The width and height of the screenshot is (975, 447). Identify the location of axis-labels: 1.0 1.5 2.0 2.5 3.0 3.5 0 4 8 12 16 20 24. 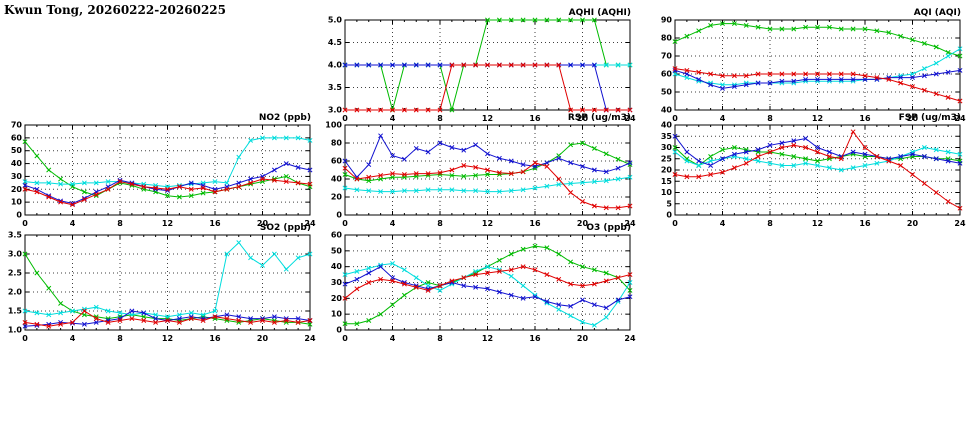
(162, 287).